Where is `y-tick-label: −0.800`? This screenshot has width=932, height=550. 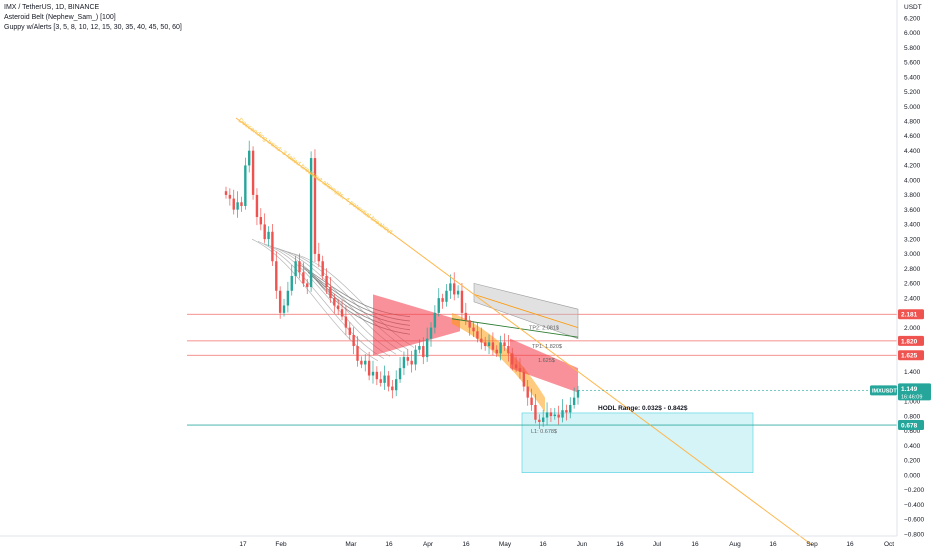 y-tick-label: −0.800 is located at coordinates (914, 534).